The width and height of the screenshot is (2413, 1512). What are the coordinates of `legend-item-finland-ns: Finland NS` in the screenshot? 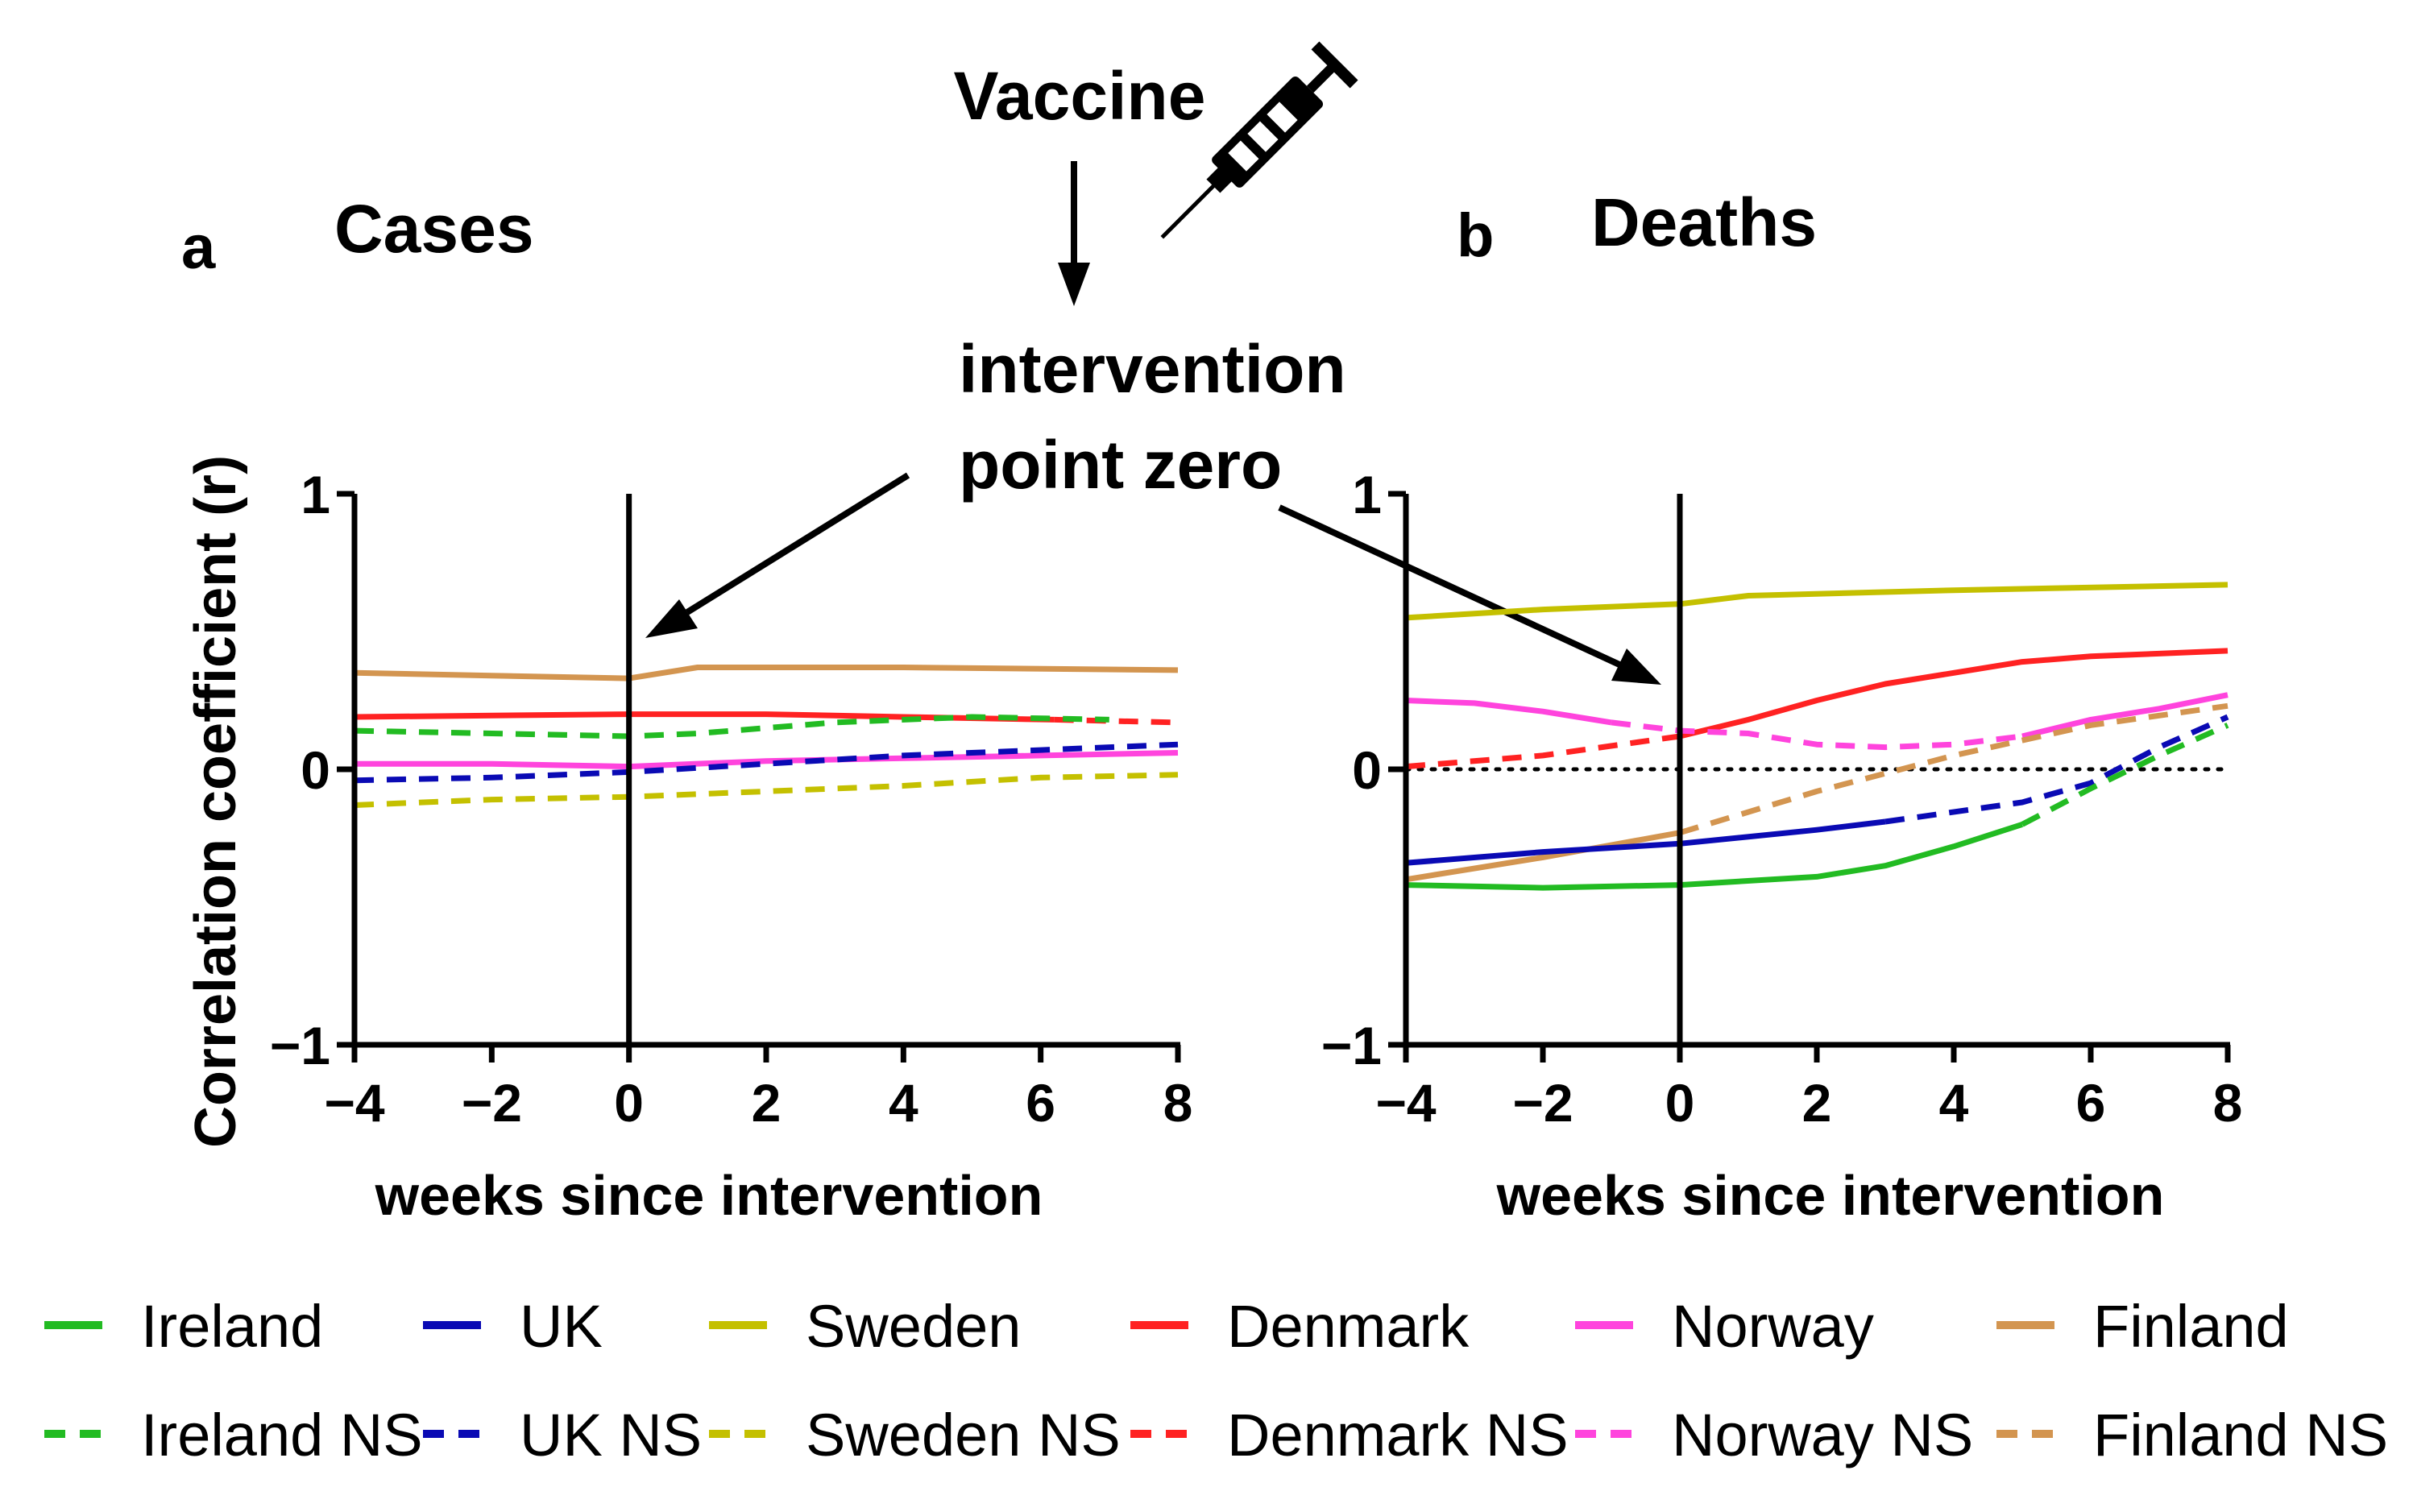 It's located at (2192, 1436).